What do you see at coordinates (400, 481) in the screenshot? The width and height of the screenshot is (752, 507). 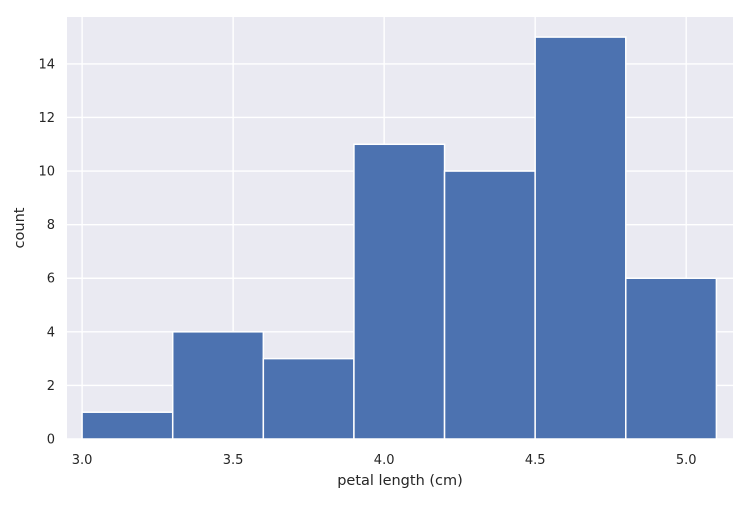 I see `x-axis-label: petal length (cm)` at bounding box center [400, 481].